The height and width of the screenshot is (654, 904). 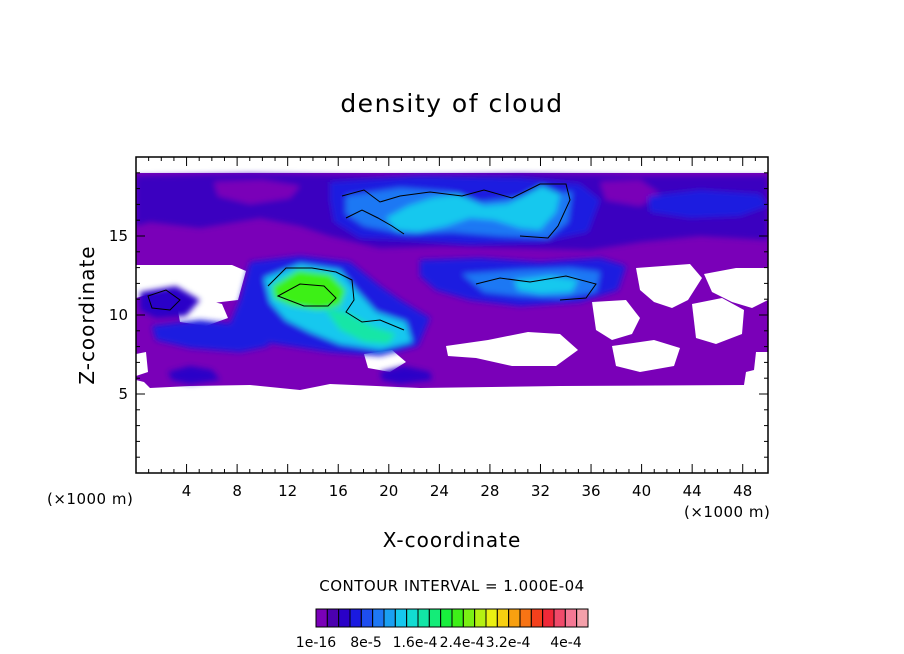 What do you see at coordinates (452, 540) in the screenshot?
I see `x-axis-title: X-coordinate` at bounding box center [452, 540].